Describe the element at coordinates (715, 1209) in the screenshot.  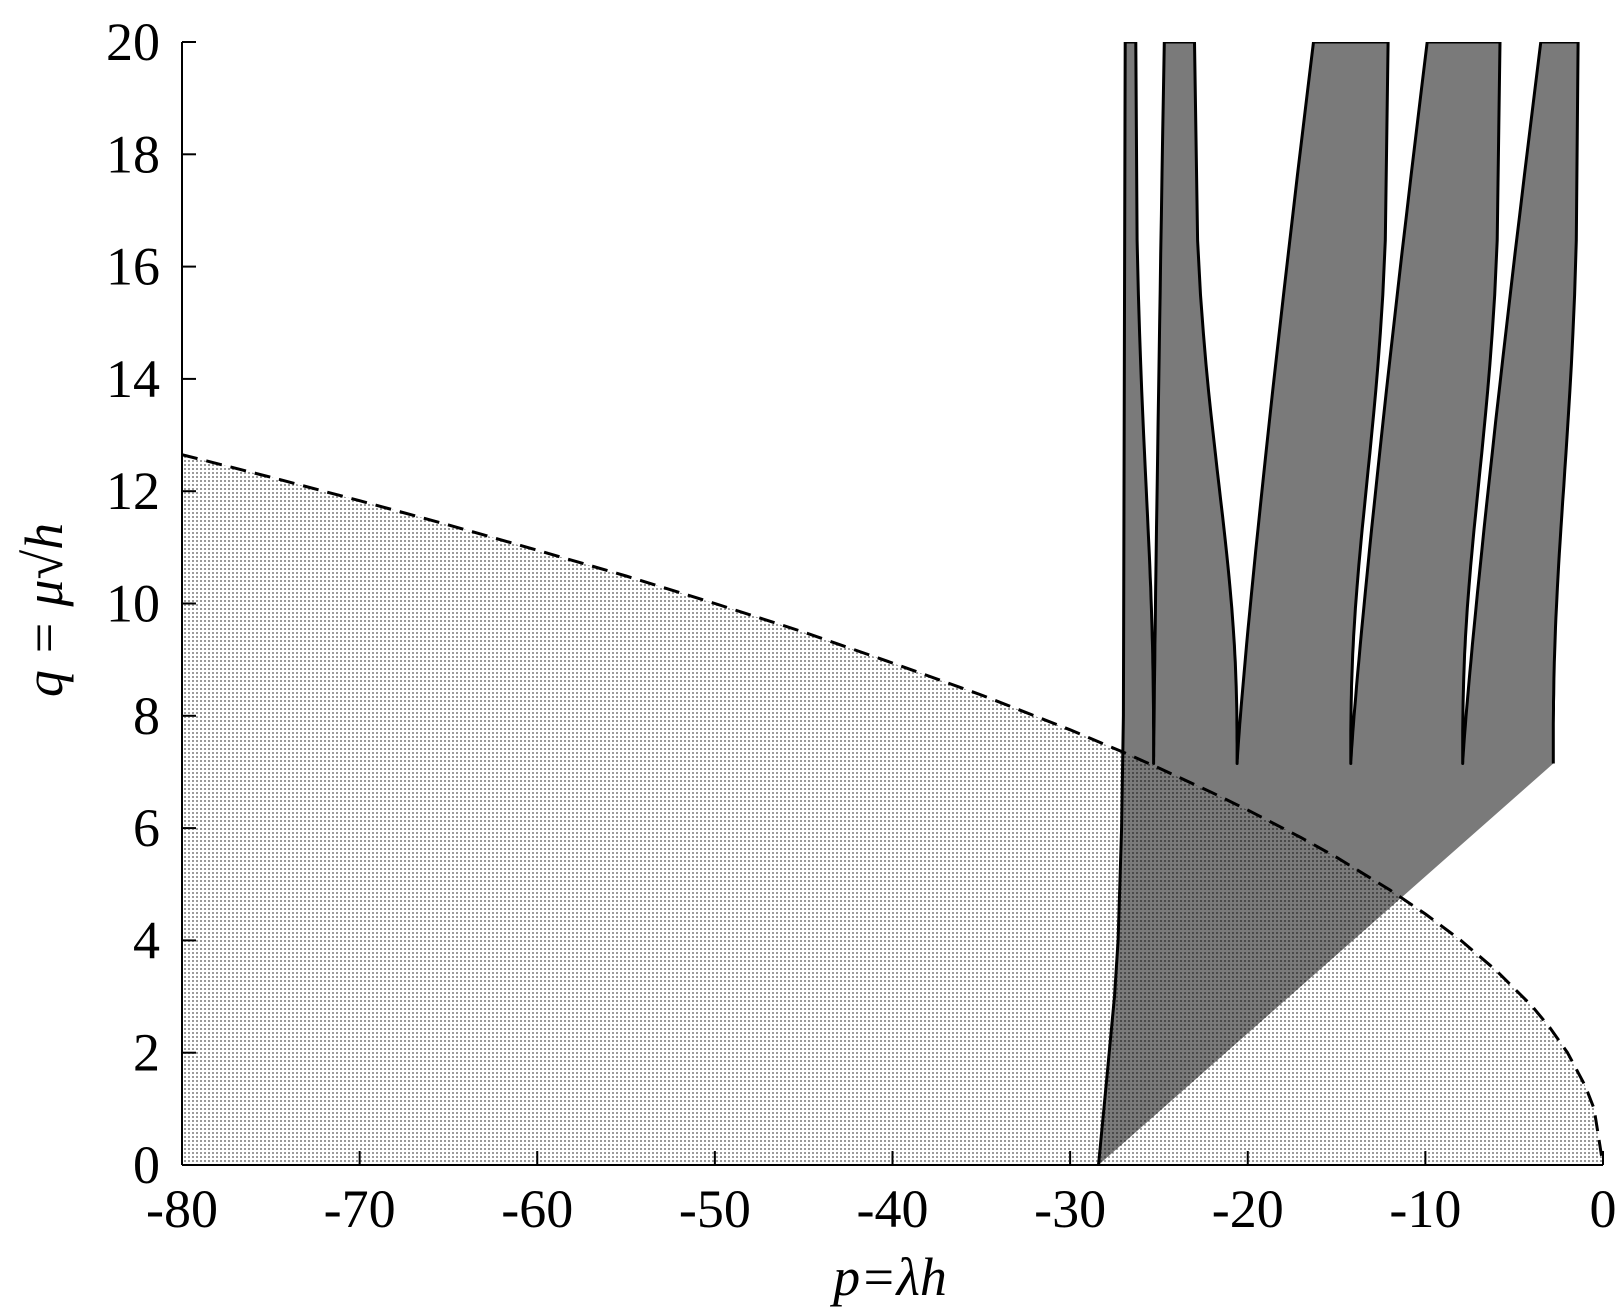
I see `x-tick-label: -50` at that location.